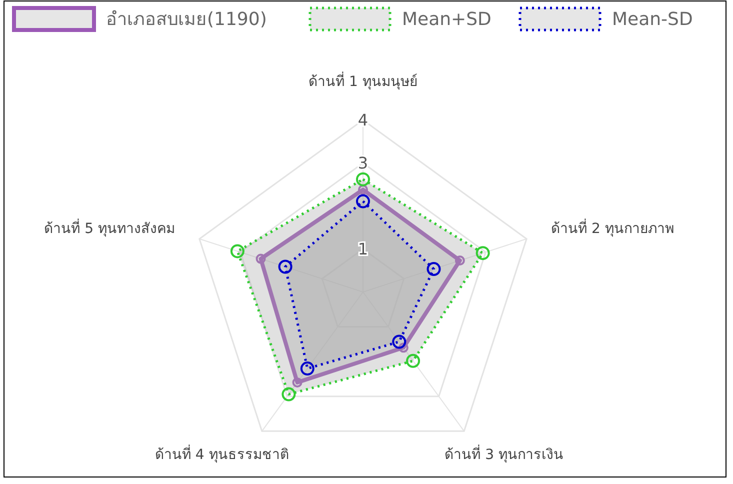 The width and height of the screenshot is (733, 484). Describe the element at coordinates (363, 81) in the screenshot. I see `spoke-label: ด้านที่ 1 ทุนมนุษย์` at that location.